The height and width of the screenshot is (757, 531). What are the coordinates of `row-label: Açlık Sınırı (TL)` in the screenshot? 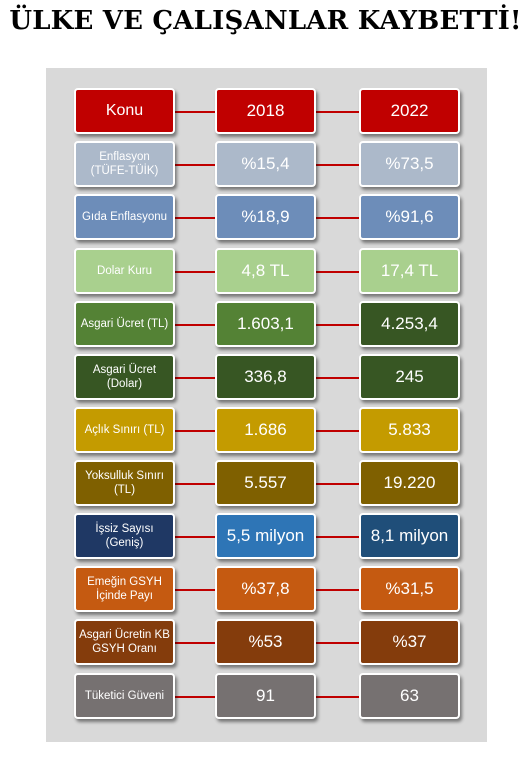 It's located at (124, 430).